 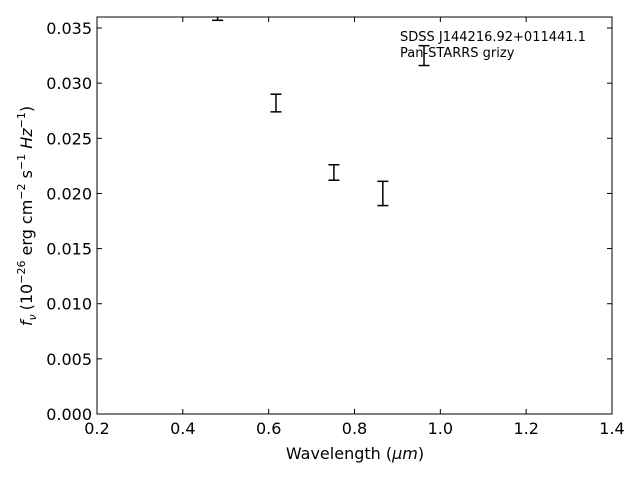 I want to click on error-bar-y, so click(x=424, y=55).